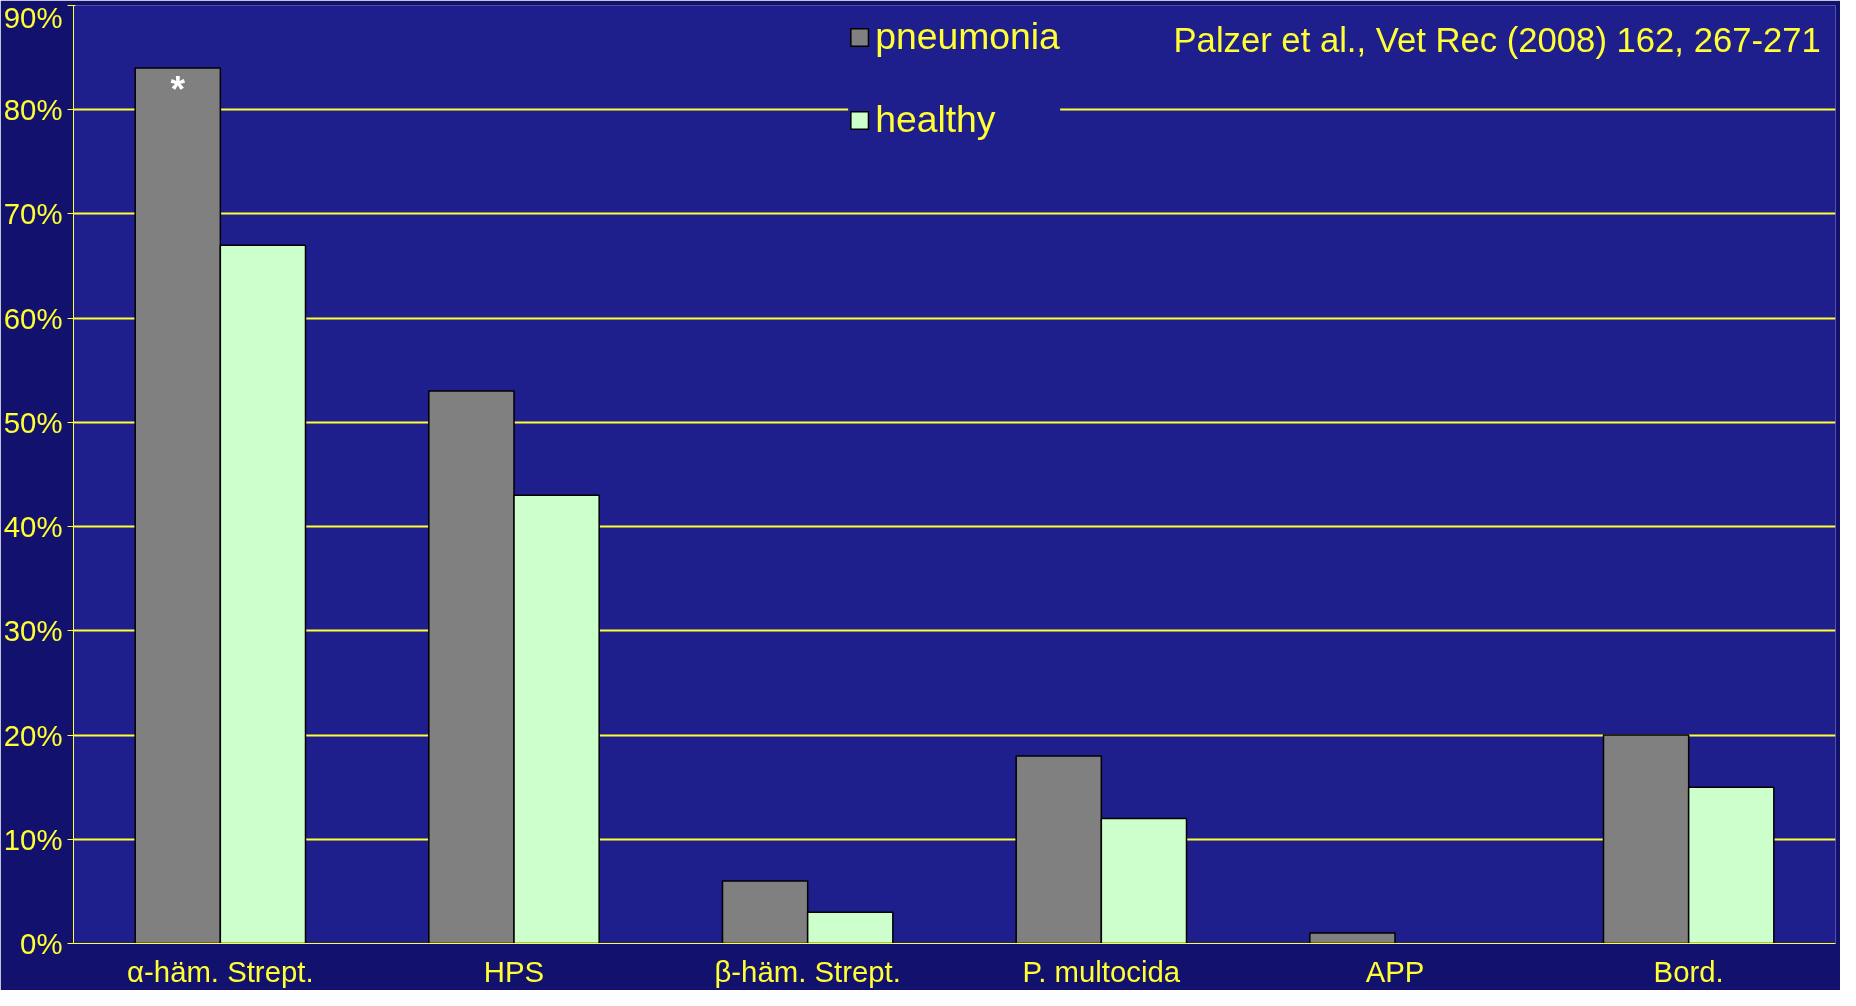  What do you see at coordinates (33, 110) in the screenshot?
I see `y-tick-label: 80%` at bounding box center [33, 110].